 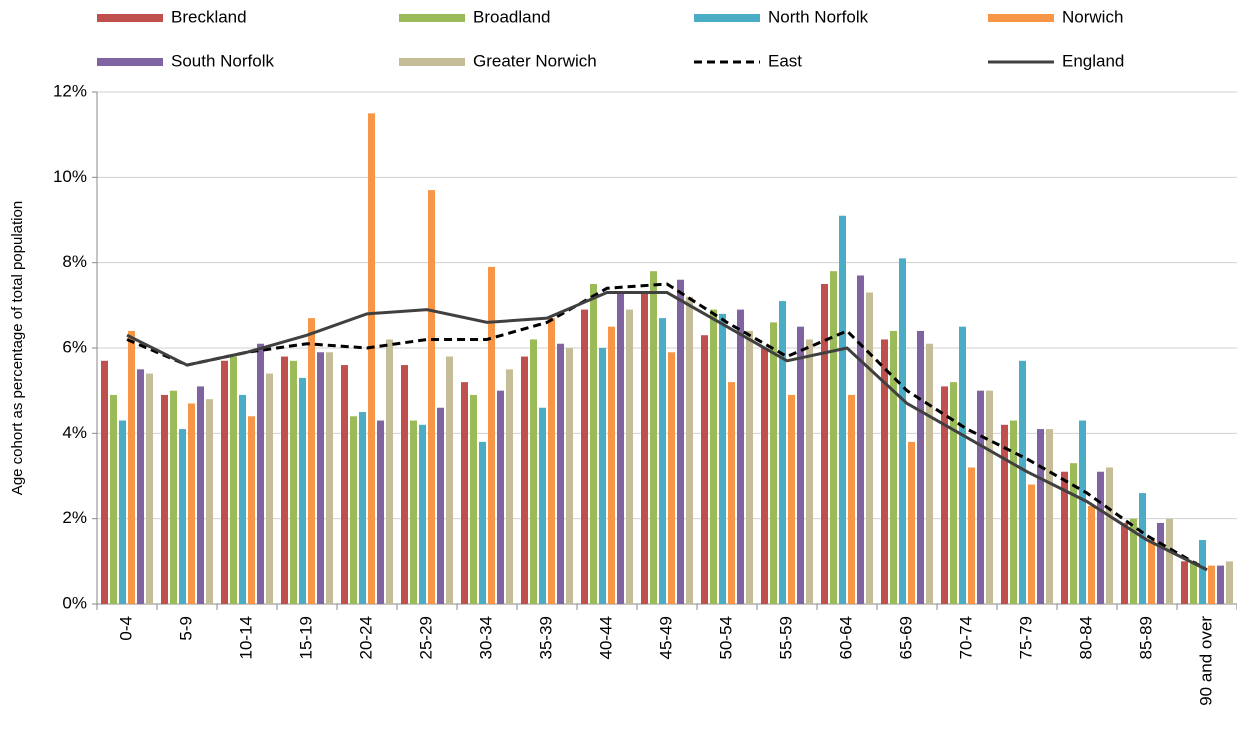 I want to click on x-tick-label: 50-54, so click(x=725, y=637).